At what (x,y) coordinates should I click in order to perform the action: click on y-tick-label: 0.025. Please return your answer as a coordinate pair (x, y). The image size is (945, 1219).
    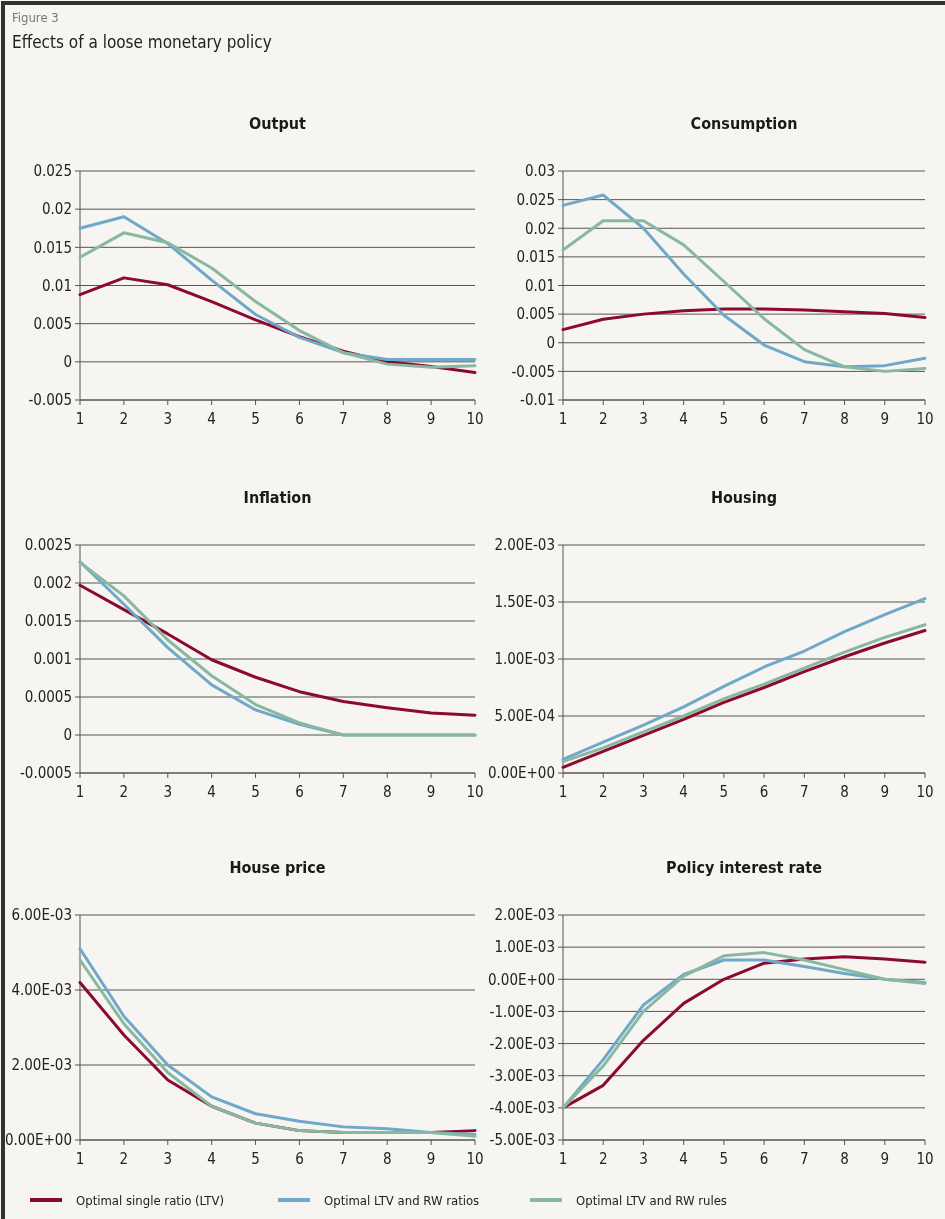
    Looking at the image, I should click on (52, 171).